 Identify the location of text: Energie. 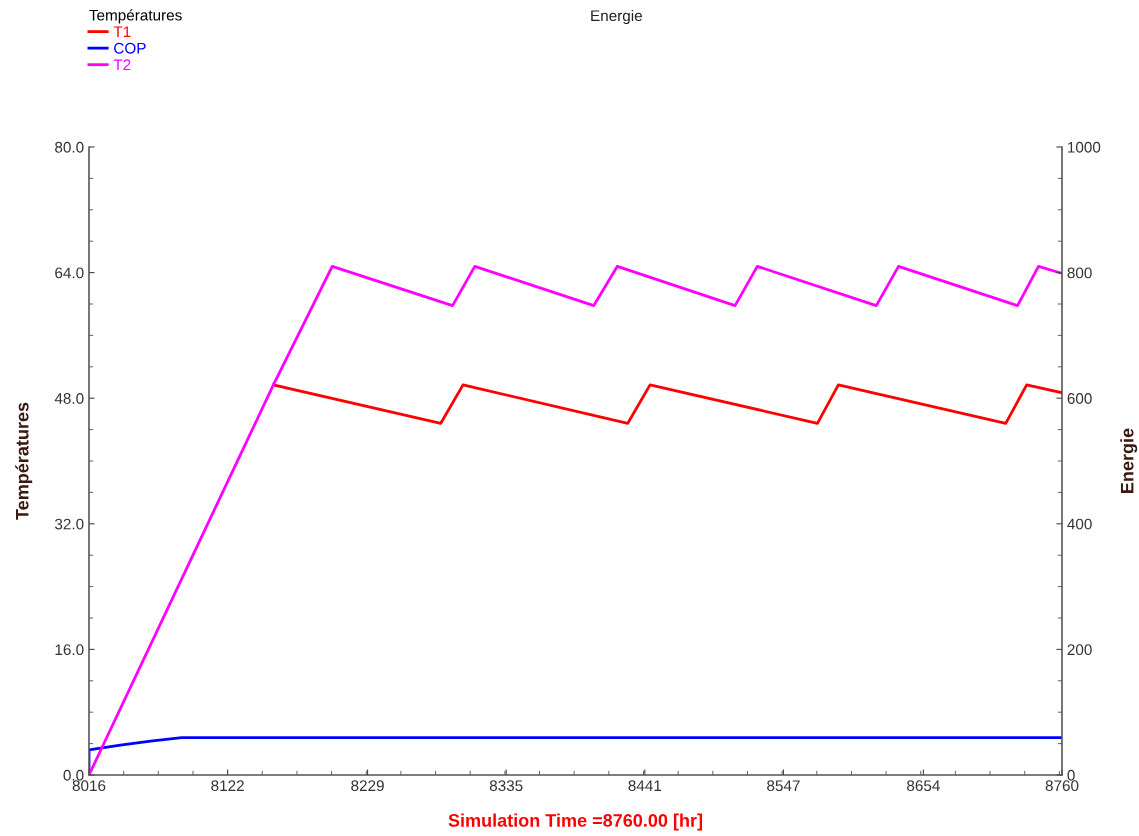
(616, 17).